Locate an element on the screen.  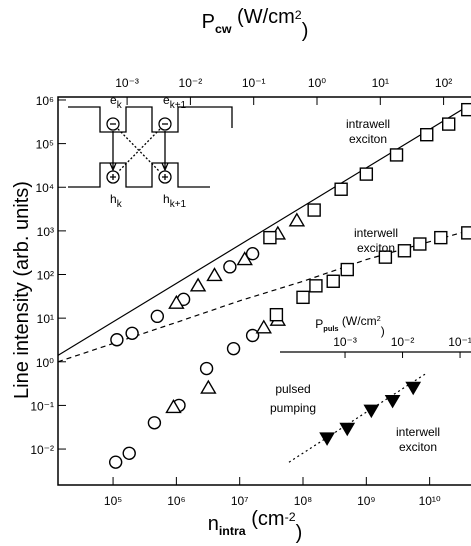
x2-tick-label: 10⁻¹ is located at coordinates (254, 83).